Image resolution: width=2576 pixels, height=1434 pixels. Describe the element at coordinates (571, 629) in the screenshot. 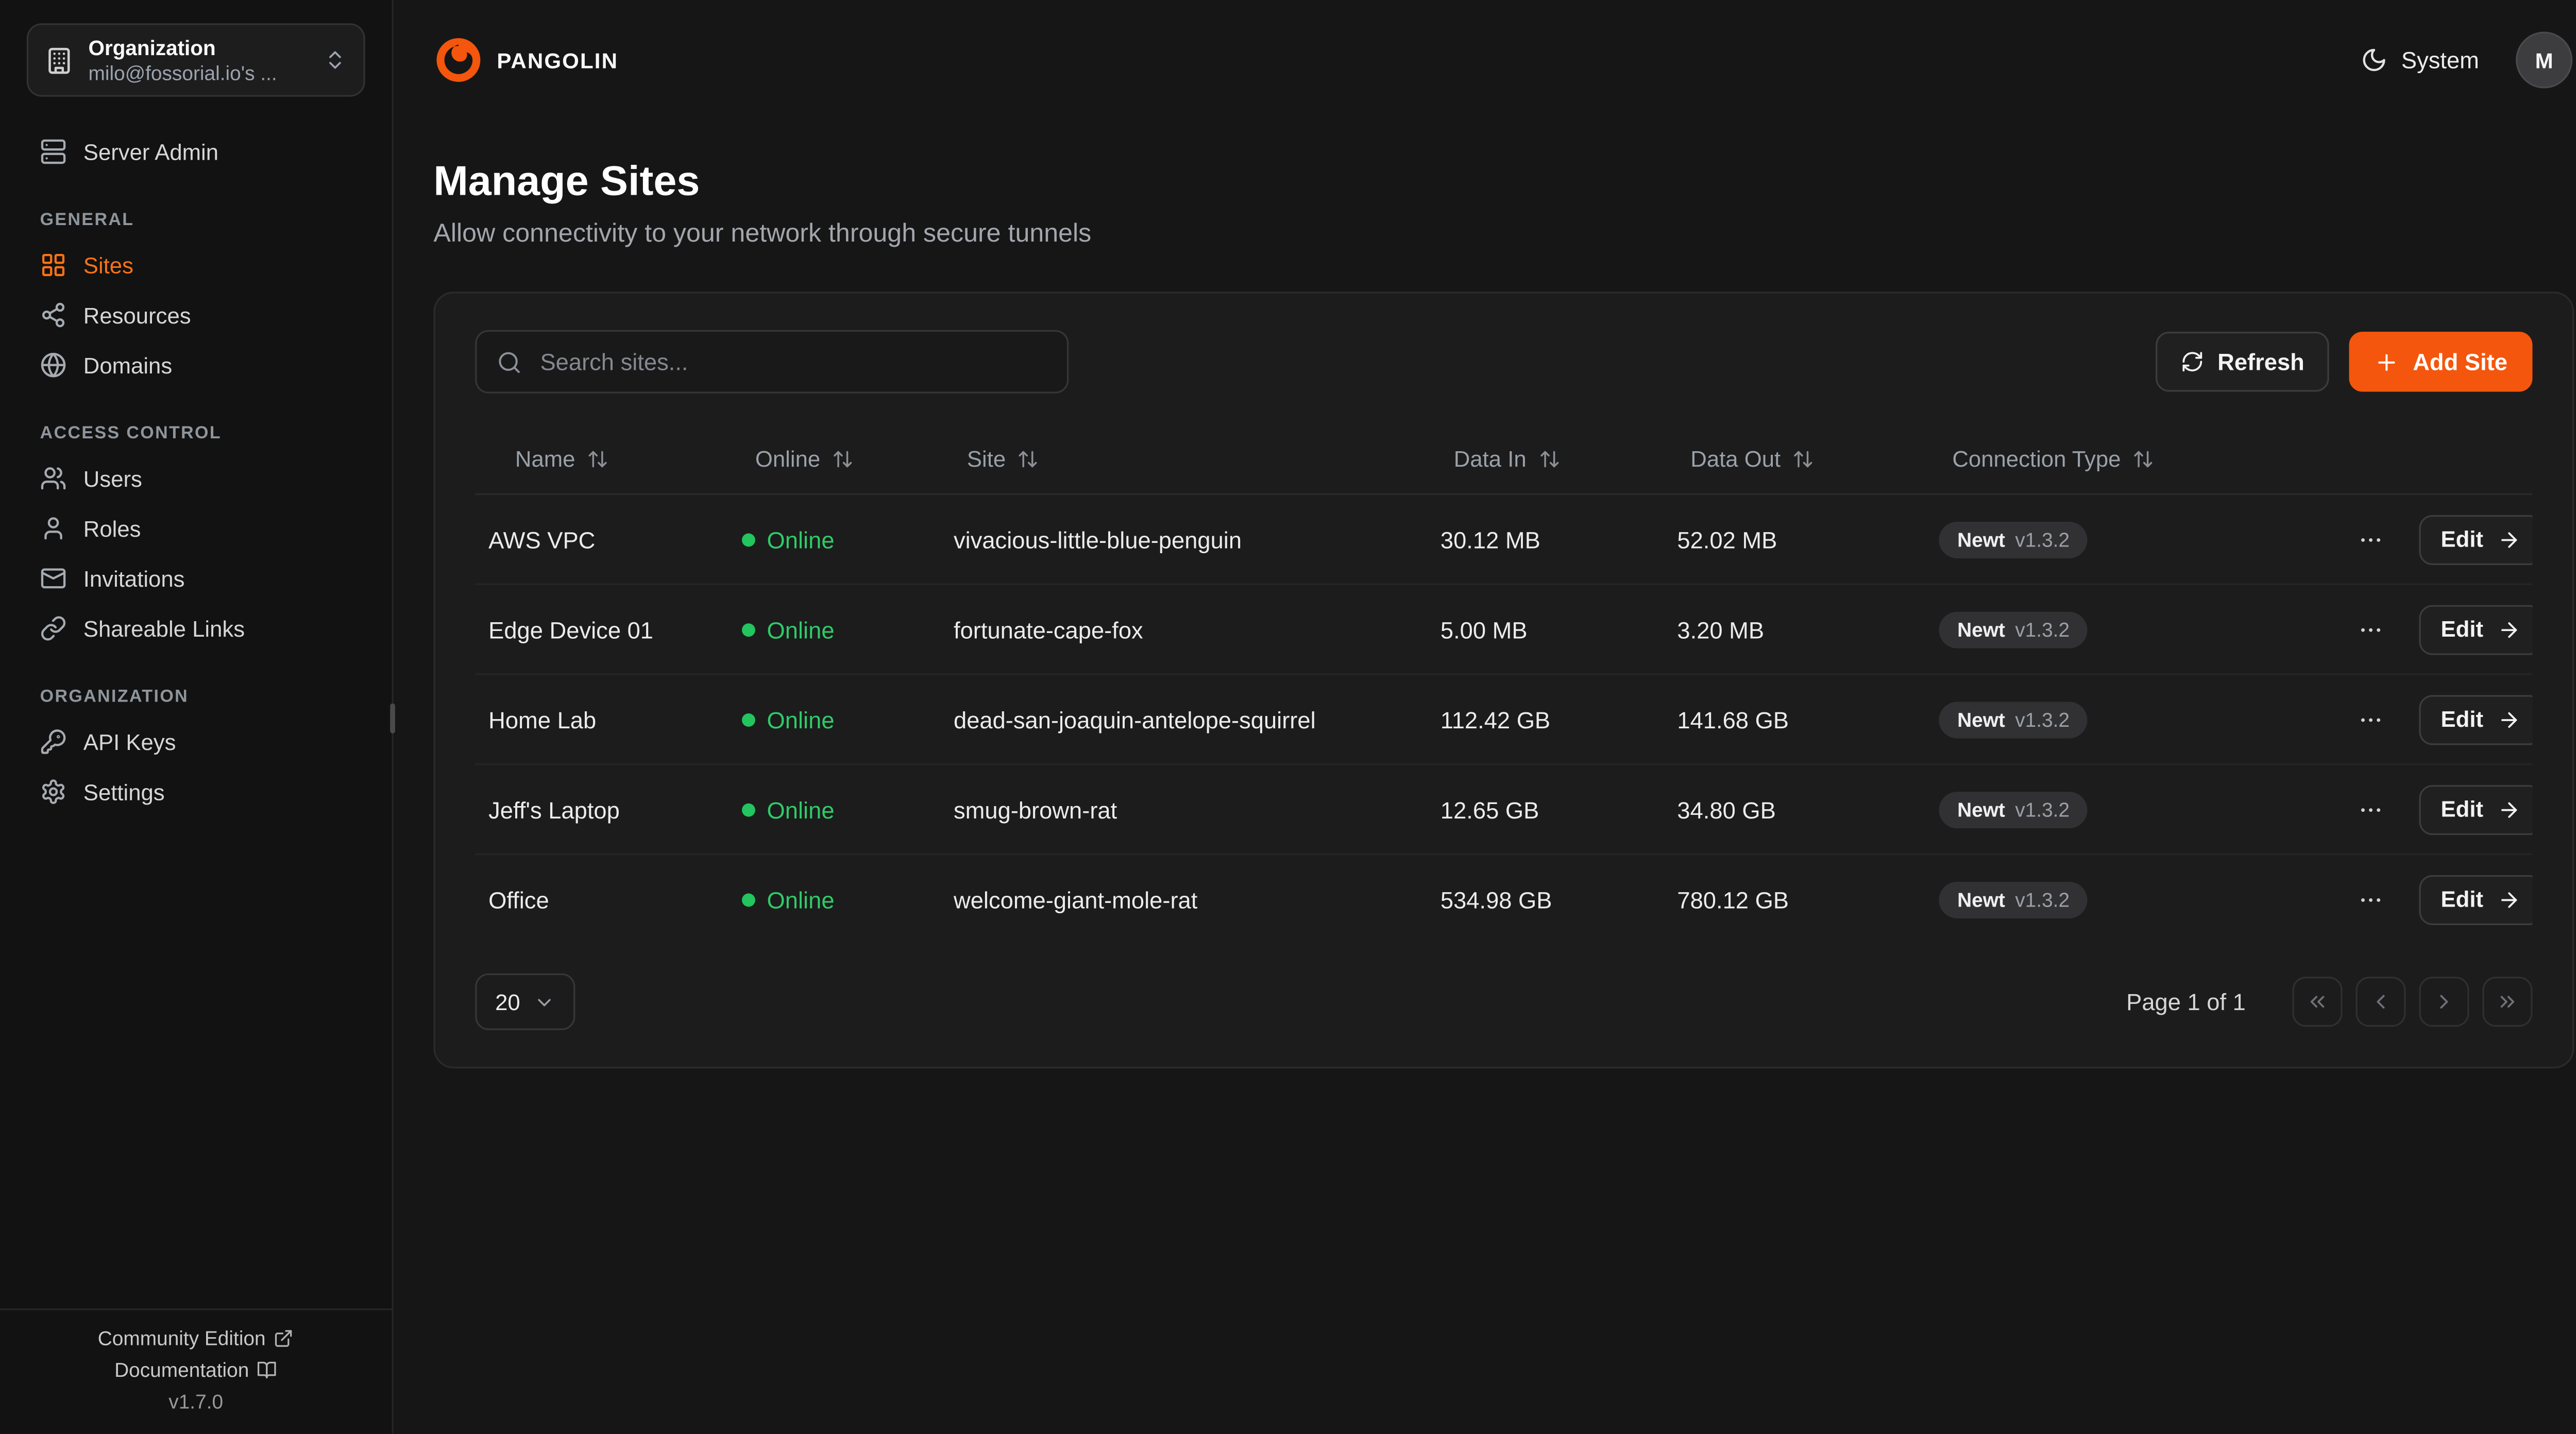

I see `site-name-cell: Edge Device 01` at that location.